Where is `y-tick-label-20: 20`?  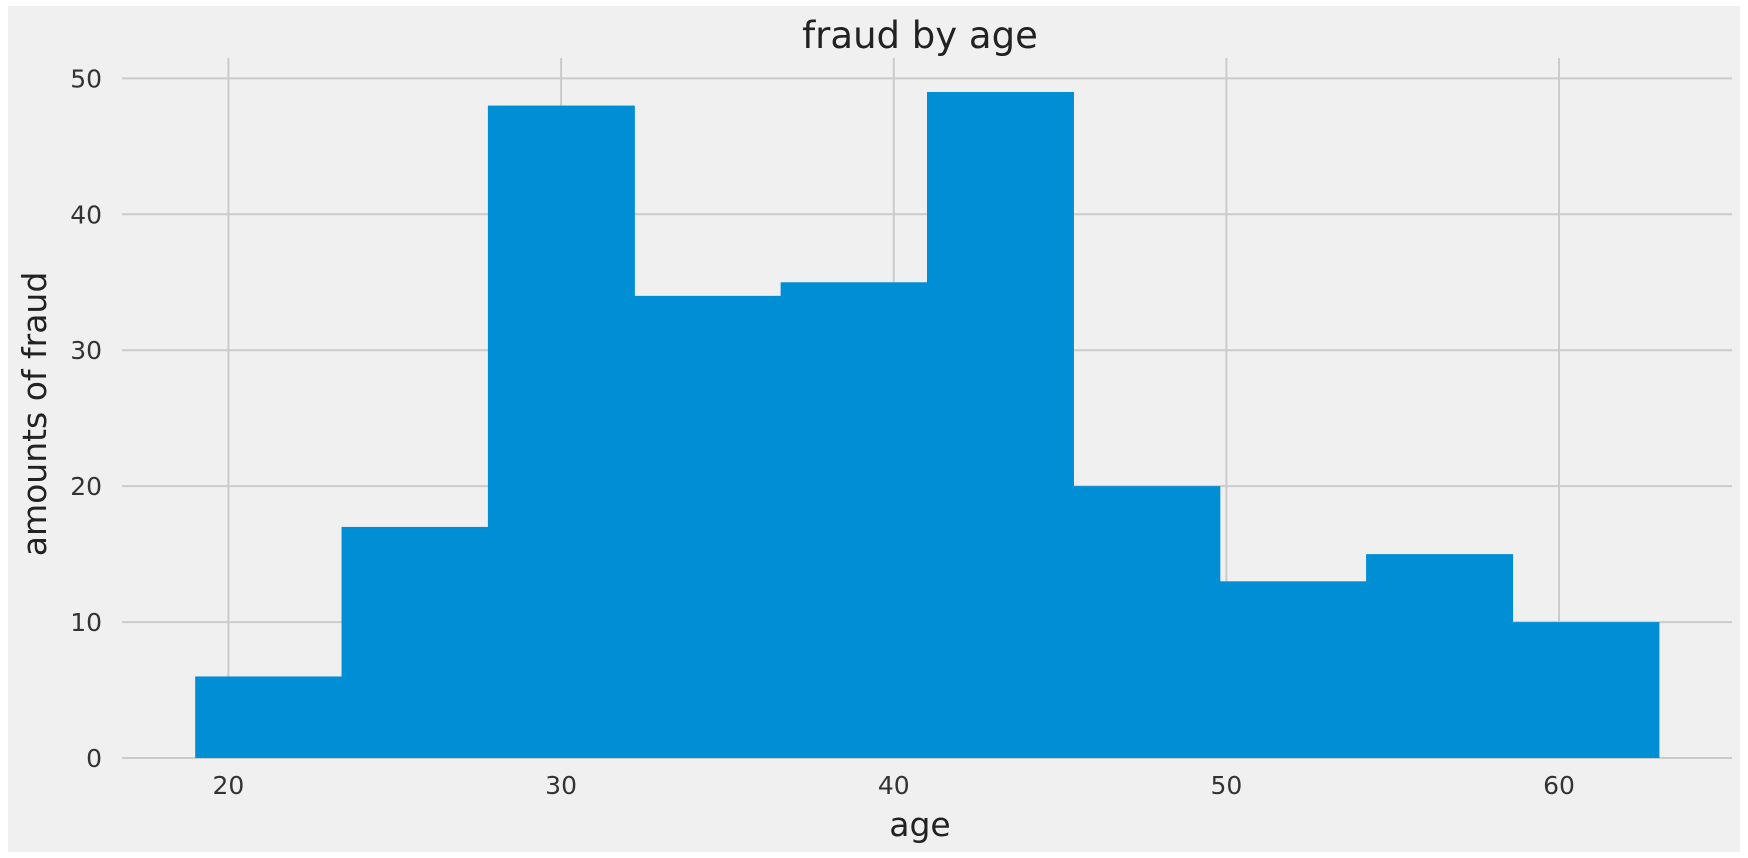
y-tick-label-20: 20 is located at coordinates (86, 486).